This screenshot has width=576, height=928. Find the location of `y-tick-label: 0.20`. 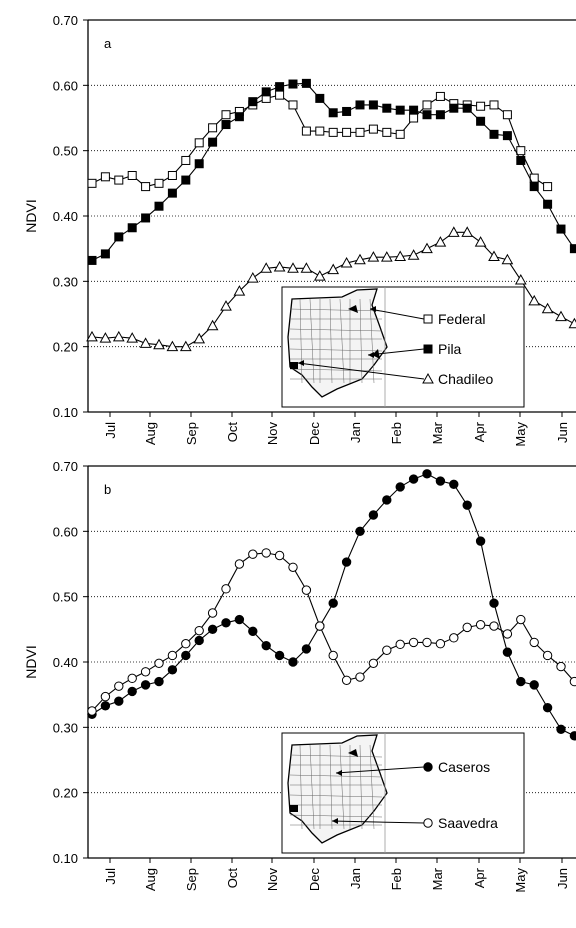

y-tick-label: 0.20 is located at coordinates (65, 793).